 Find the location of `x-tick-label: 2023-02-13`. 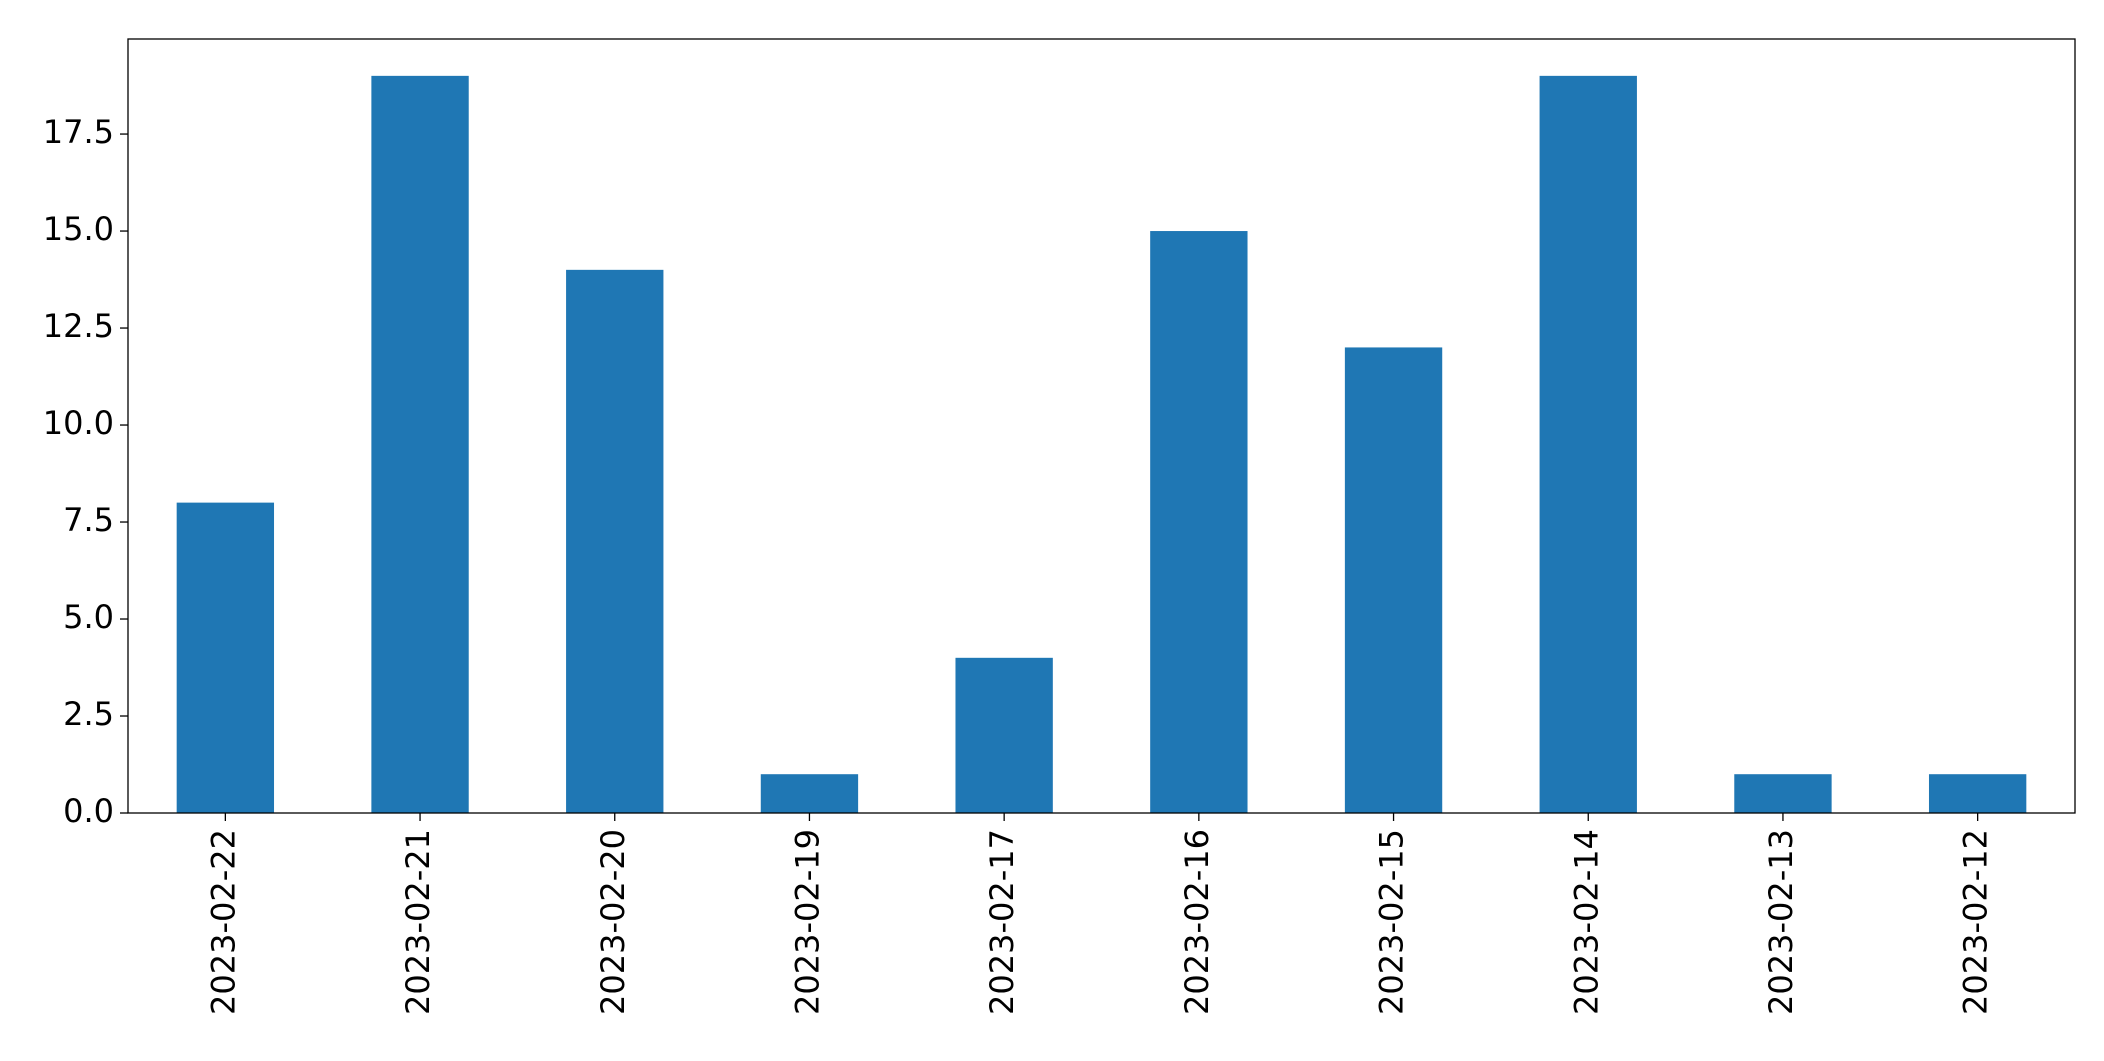

x-tick-label: 2023-02-13 is located at coordinates (1781, 922).